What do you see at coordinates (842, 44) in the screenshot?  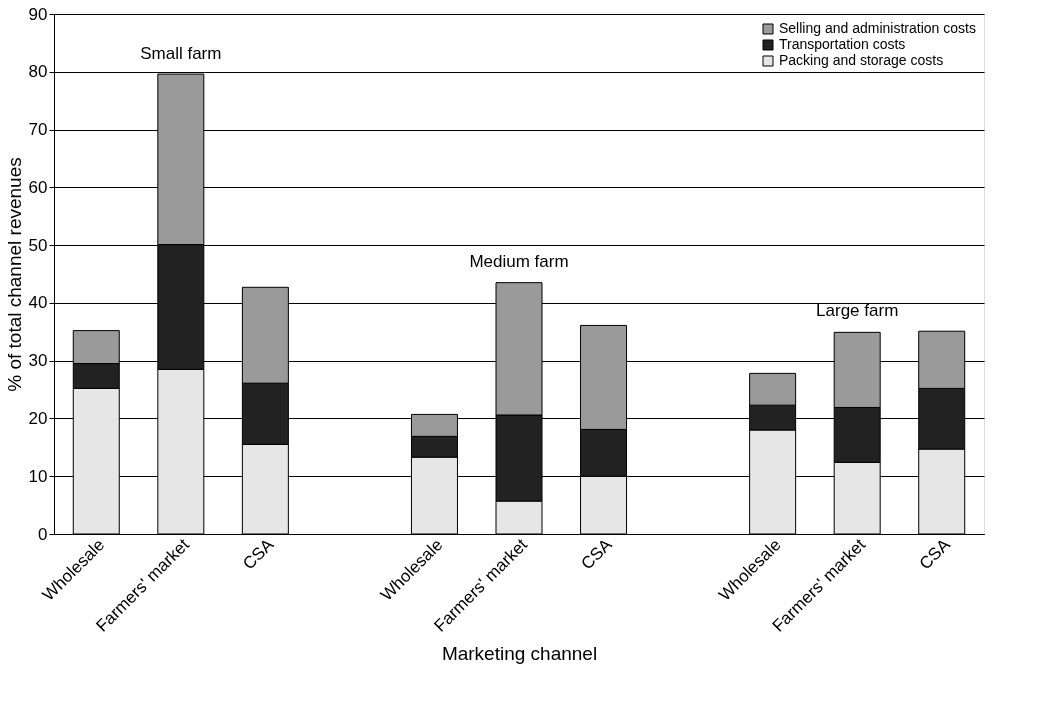 I see `legend-label: Transportation costs` at bounding box center [842, 44].